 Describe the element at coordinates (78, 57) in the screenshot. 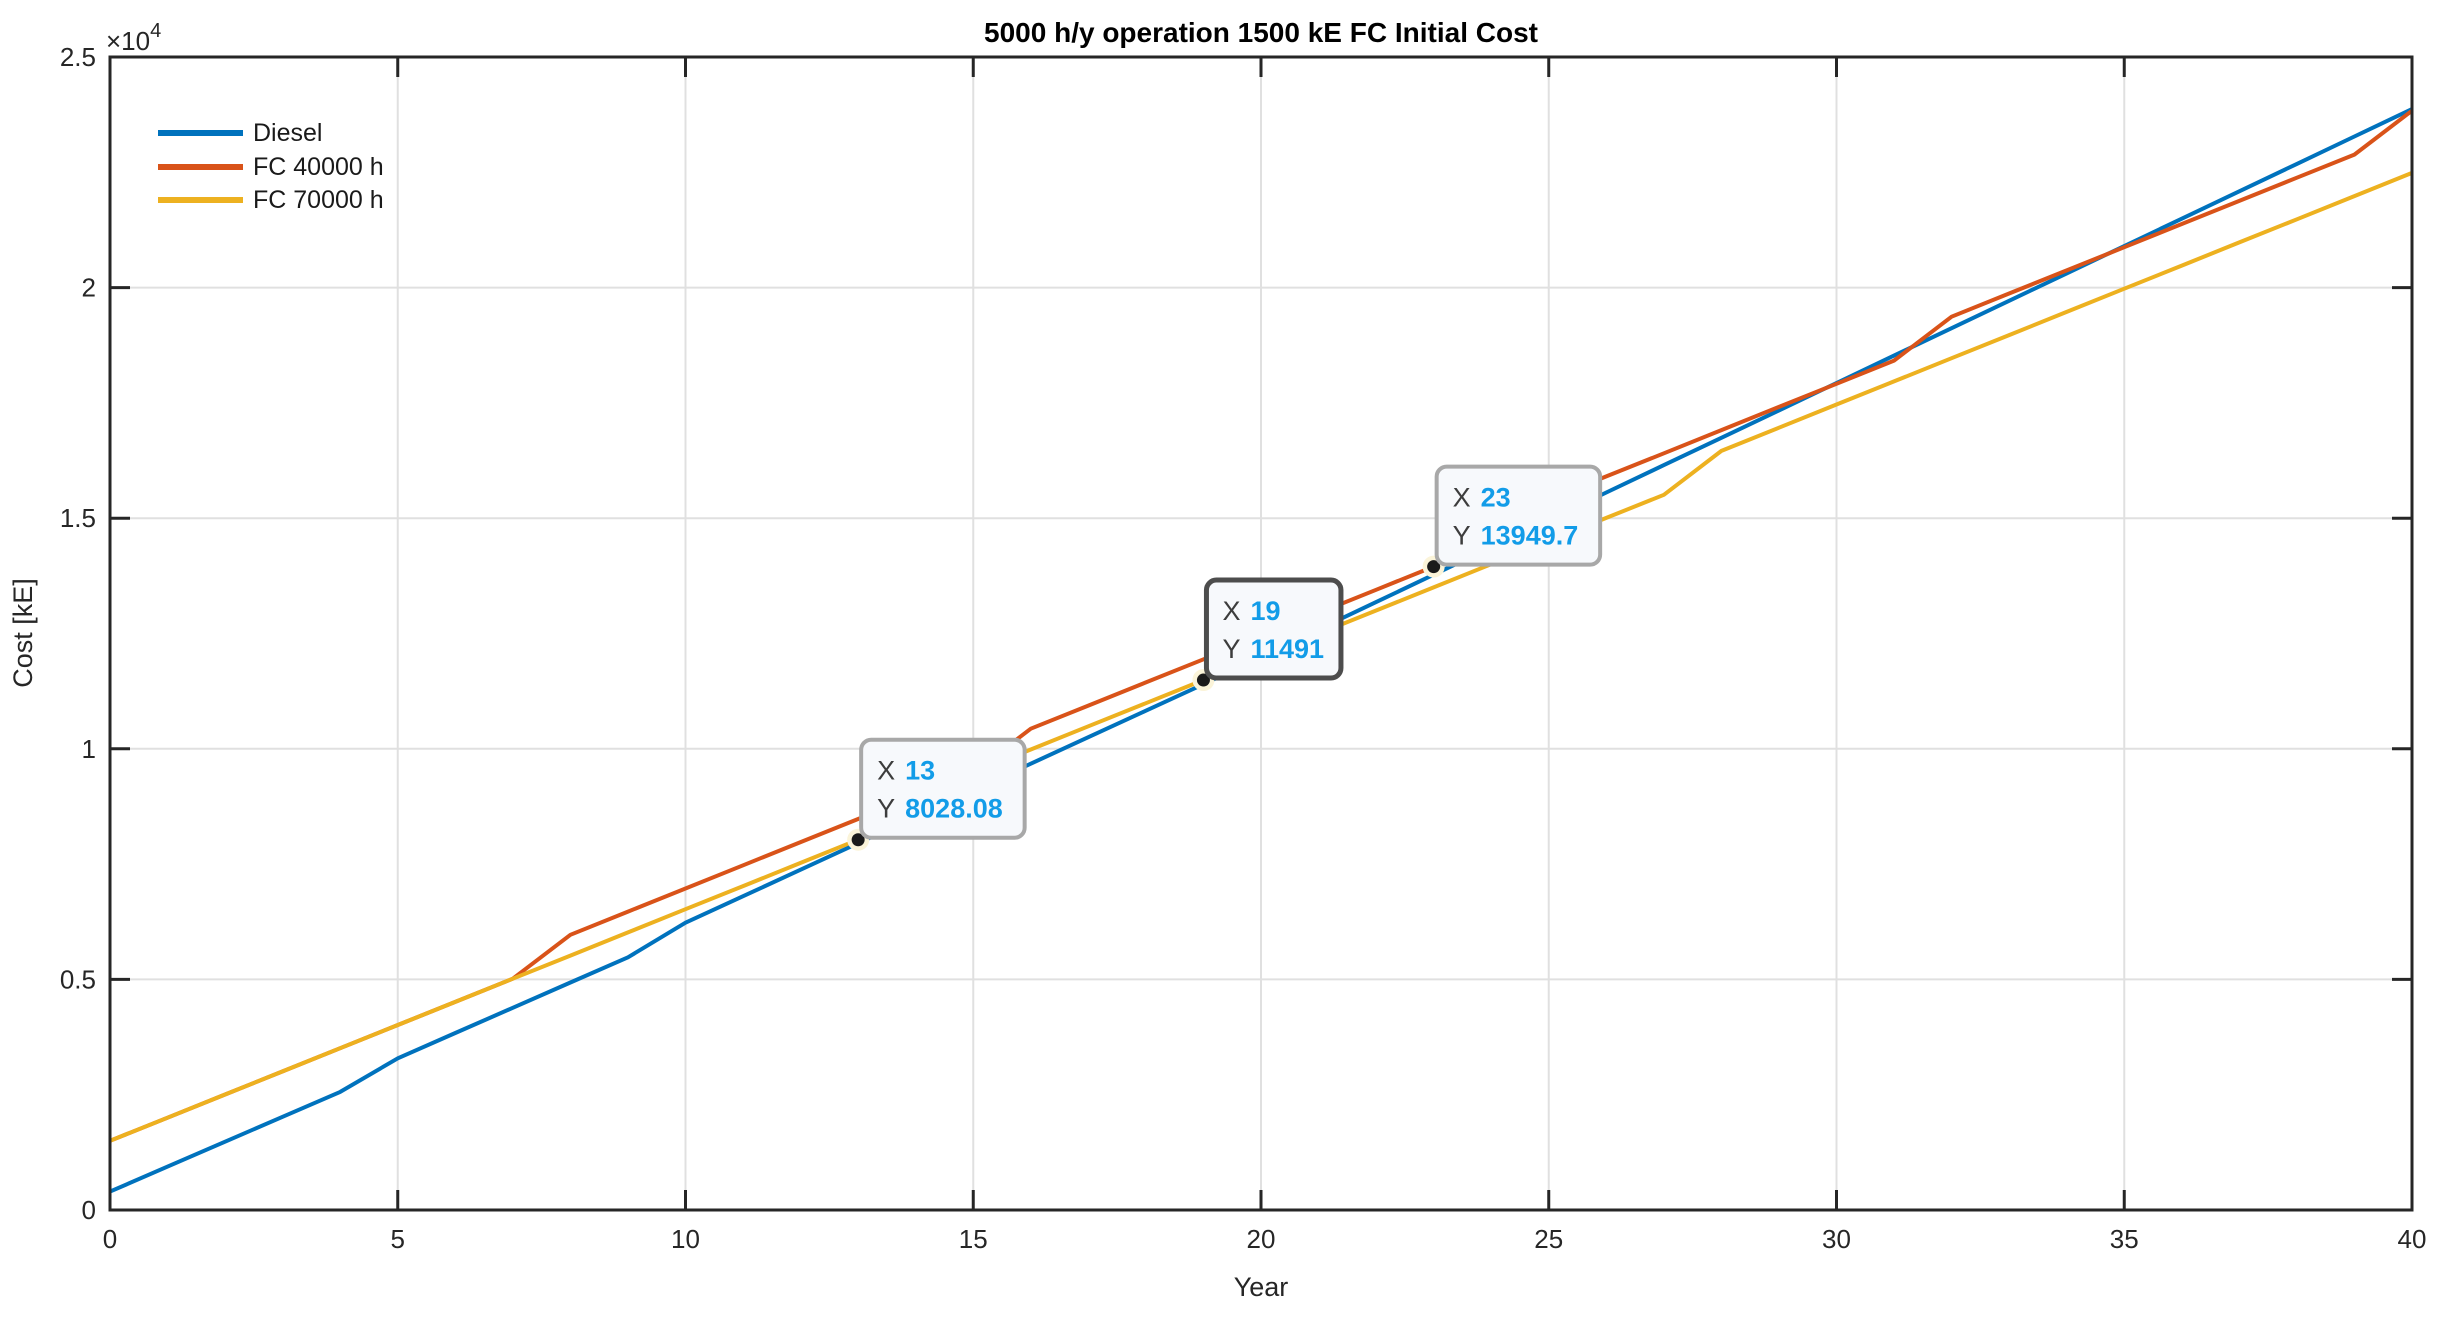

I see `y-tick-label: 2.5` at that location.